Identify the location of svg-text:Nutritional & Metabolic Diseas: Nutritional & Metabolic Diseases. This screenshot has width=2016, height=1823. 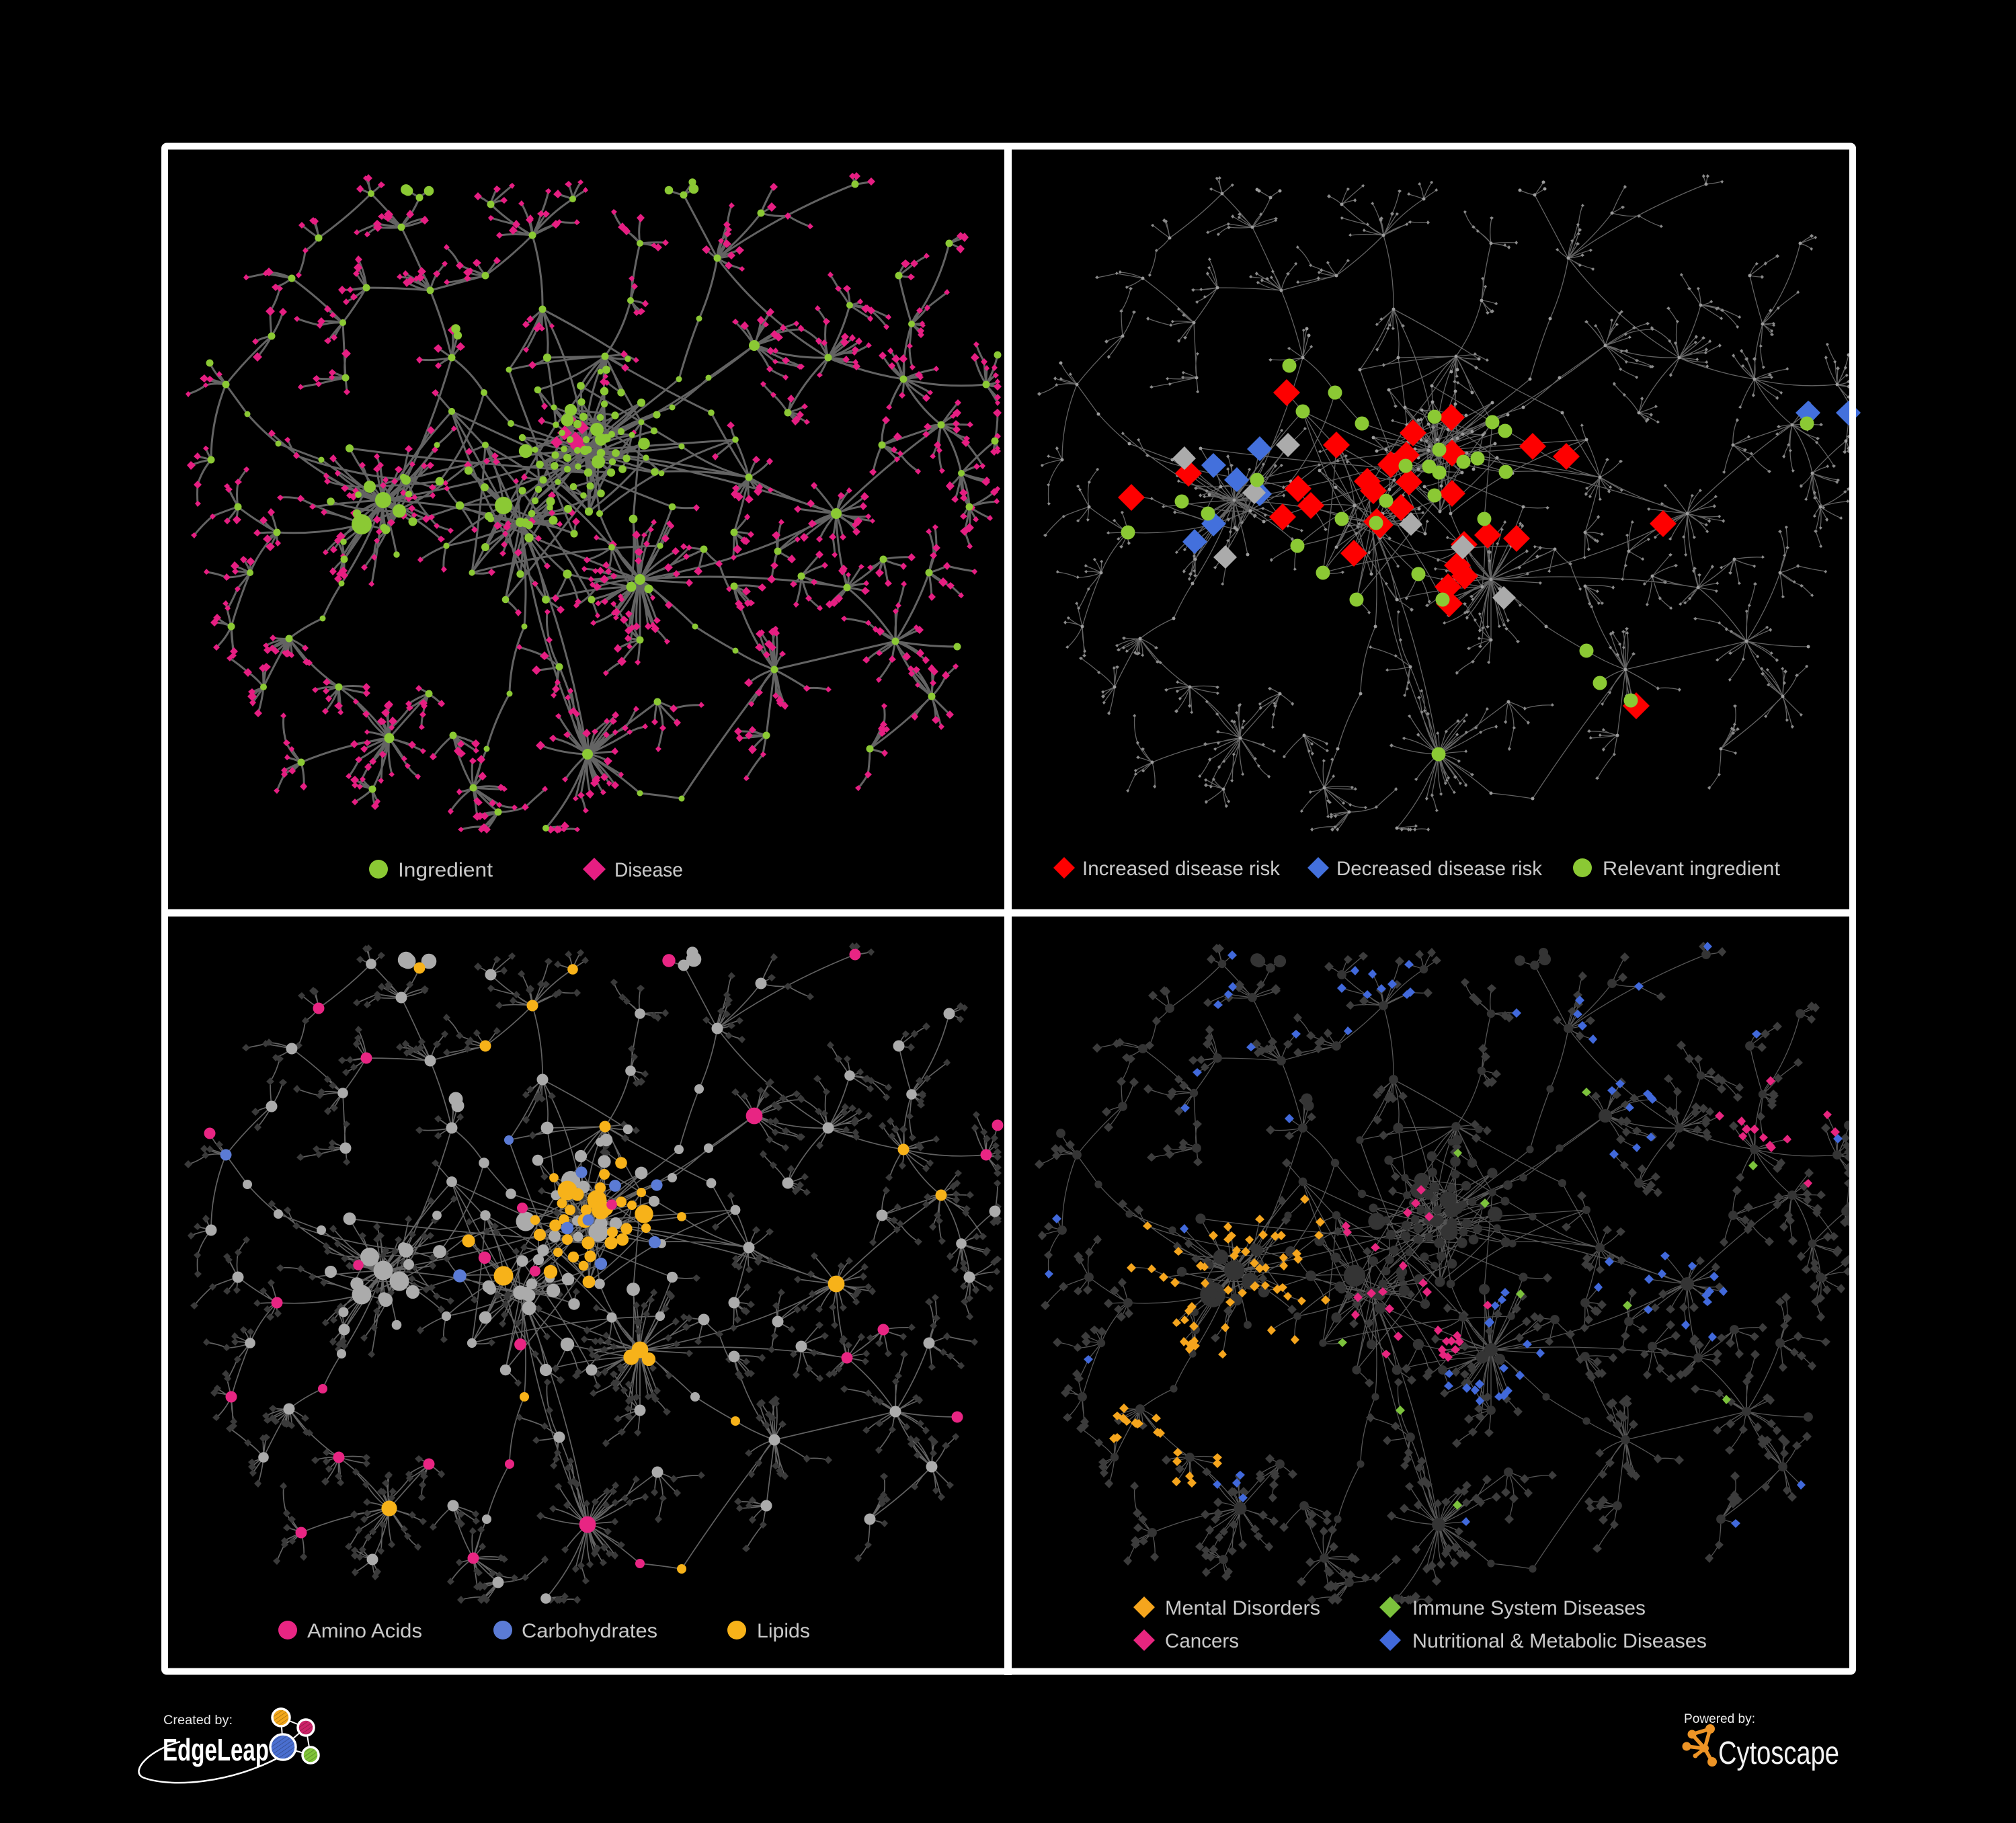
(1559, 1641).